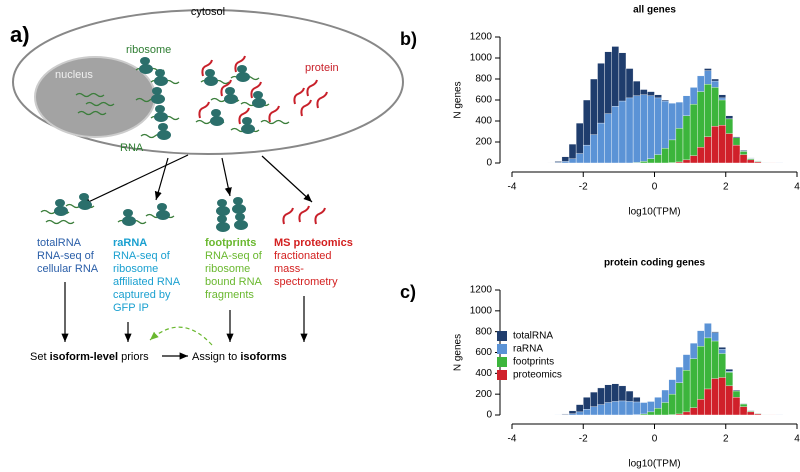 Image resolution: width=800 pixels, height=472 pixels. Describe the element at coordinates (537, 375) in the screenshot. I see `legend-label: proteomics` at that location.